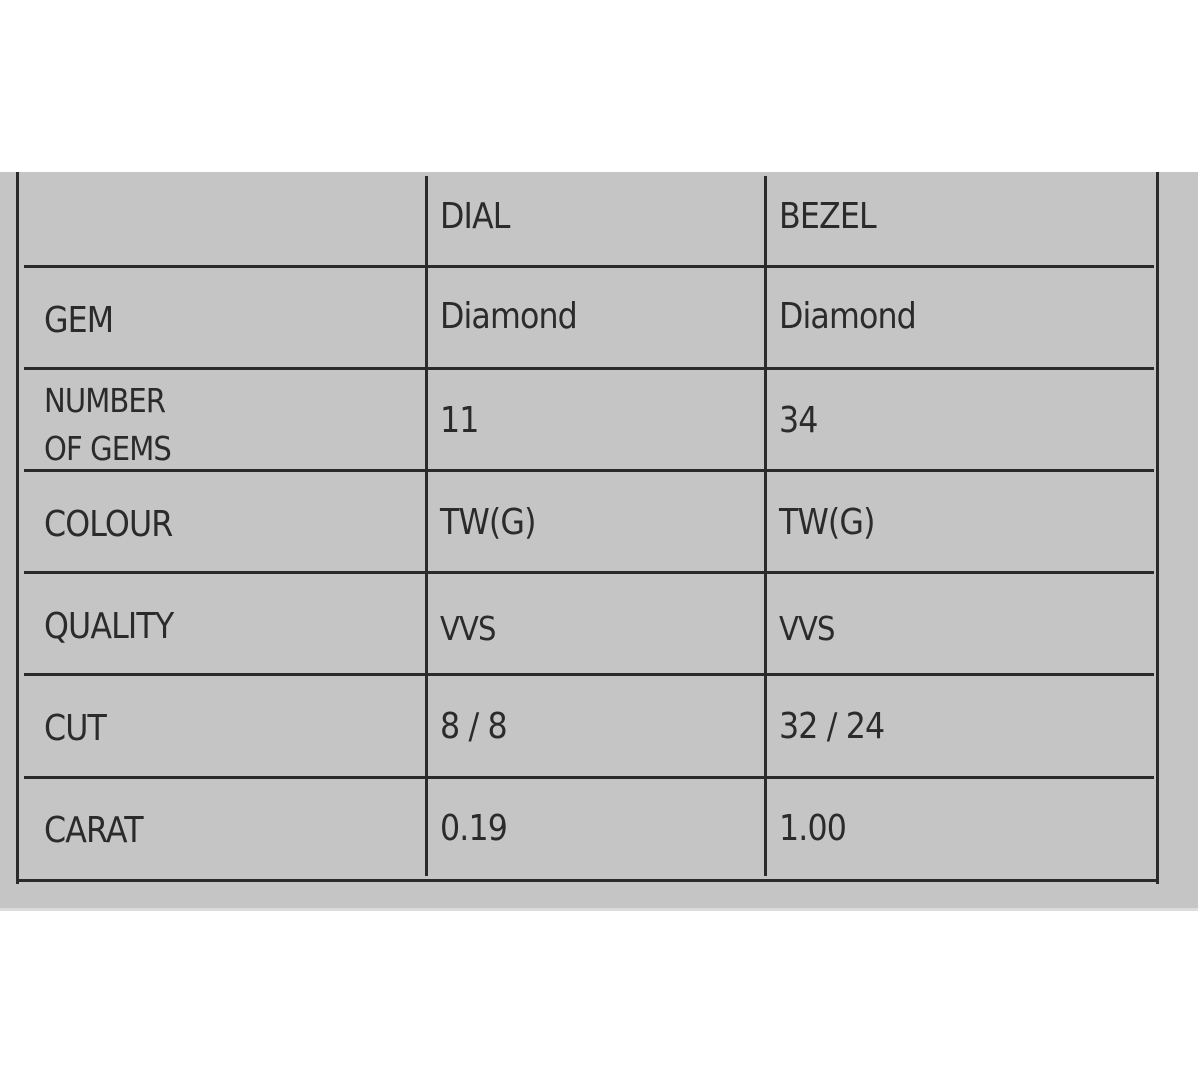 The image size is (1200, 1080). Describe the element at coordinates (509, 316) in the screenshot. I see `dial-gem: Diamond` at that location.